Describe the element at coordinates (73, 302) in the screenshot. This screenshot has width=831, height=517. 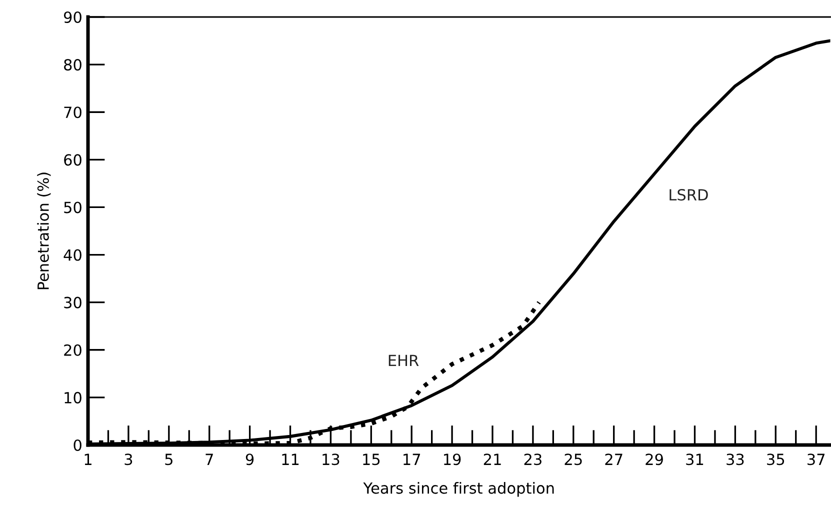
I see `y-tick-label: 30` at that location.